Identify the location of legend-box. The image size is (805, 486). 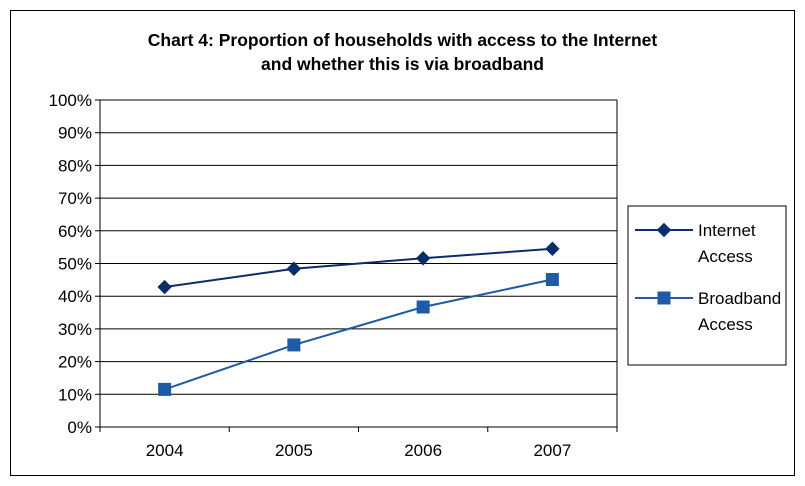
(707, 285).